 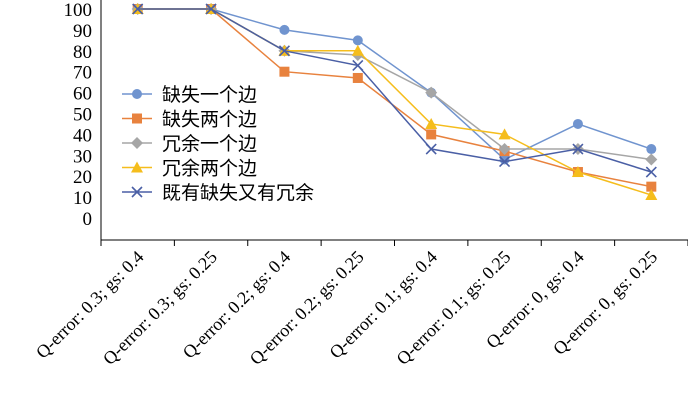 I want to click on y-tick-label: 0, so click(x=88, y=219).